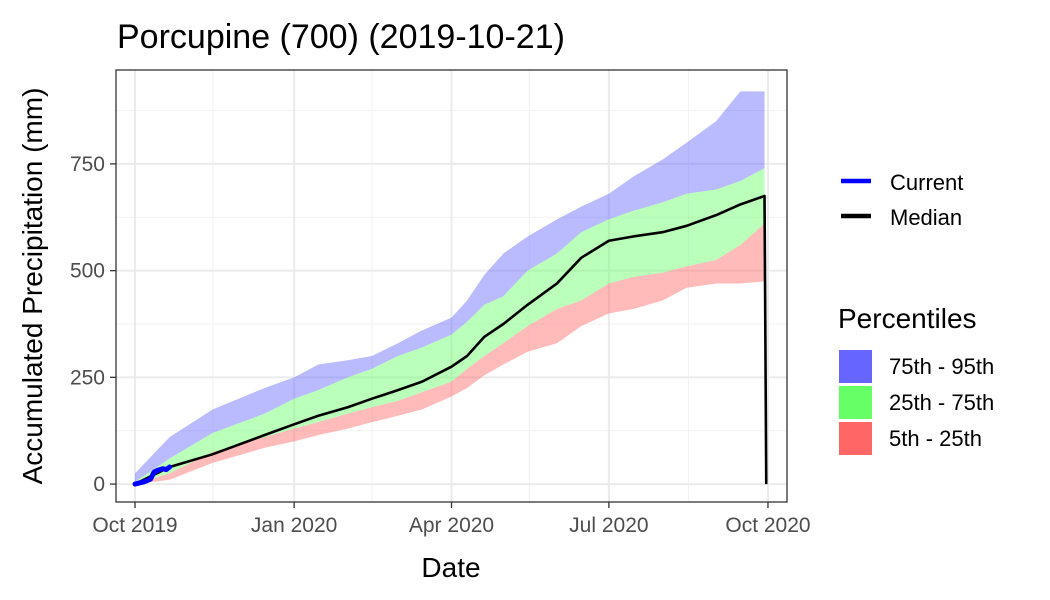 The width and height of the screenshot is (1050, 600). I want to click on chart-title: Porcupine (700) (2019-10-21), so click(341, 37).